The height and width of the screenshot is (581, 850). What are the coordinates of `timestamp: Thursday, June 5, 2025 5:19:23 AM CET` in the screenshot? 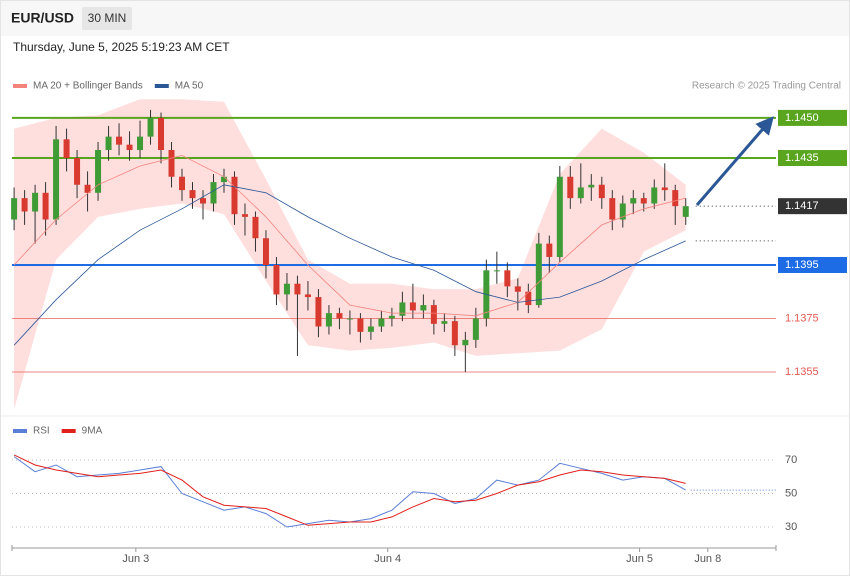 It's located at (121, 47).